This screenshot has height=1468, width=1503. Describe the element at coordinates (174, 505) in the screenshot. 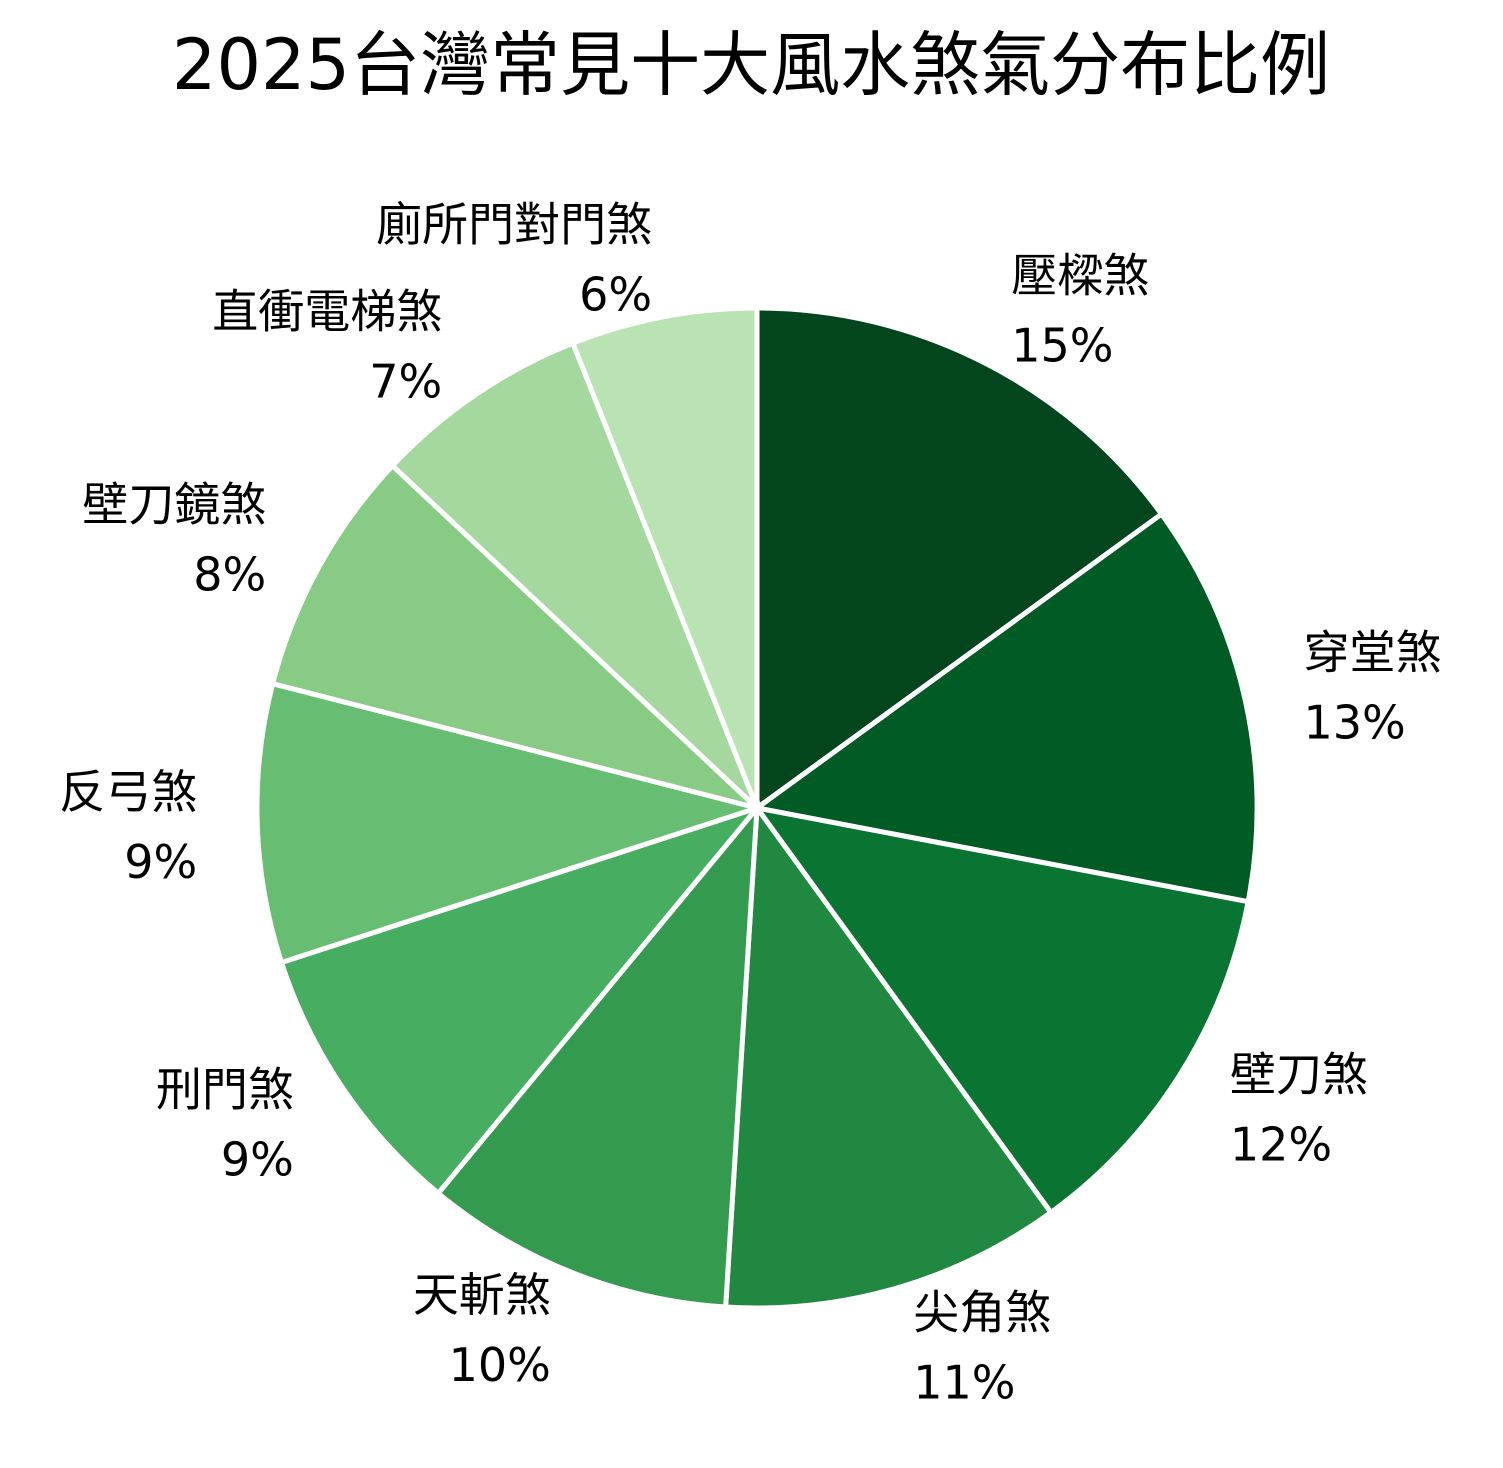

I see `slice-label: 壁刀鏡煞` at that location.